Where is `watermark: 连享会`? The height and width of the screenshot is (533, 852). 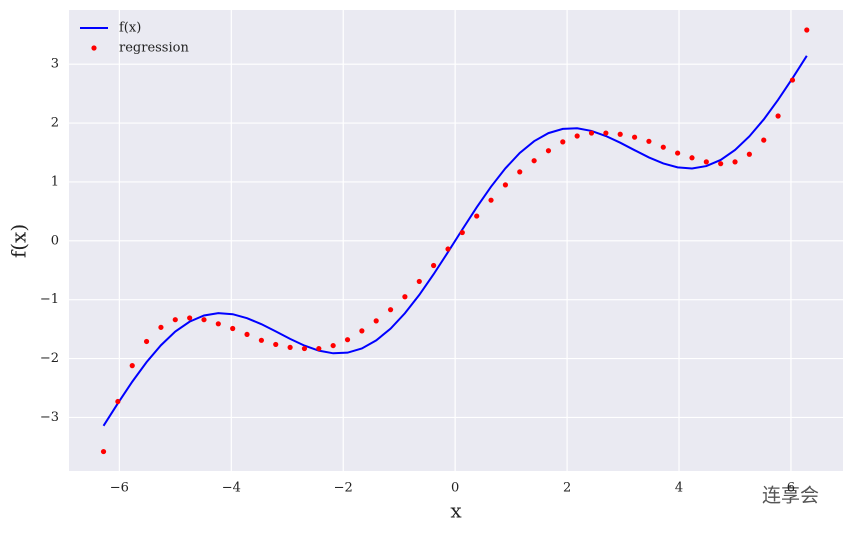
watermark: 连享会 is located at coordinates (790, 496).